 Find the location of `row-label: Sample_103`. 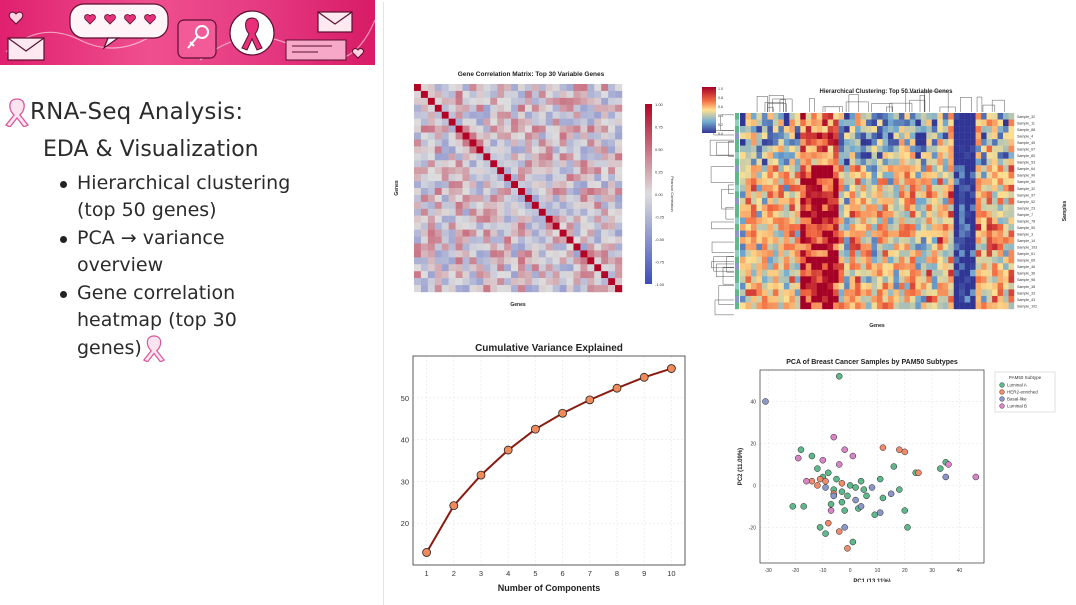

row-label: Sample_103 is located at coordinates (1027, 248).